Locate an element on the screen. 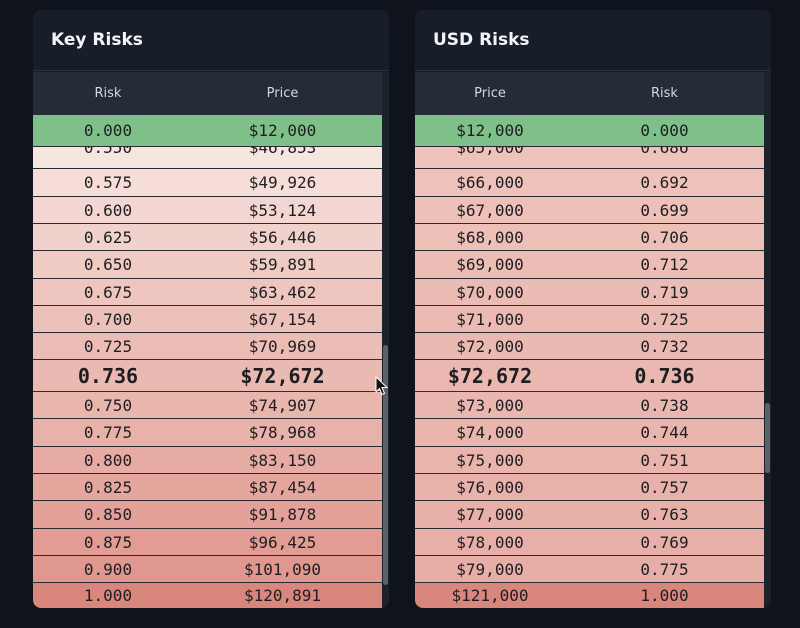 The image size is (800, 628). table-row: 0.736 $72,672 is located at coordinates (207, 376).